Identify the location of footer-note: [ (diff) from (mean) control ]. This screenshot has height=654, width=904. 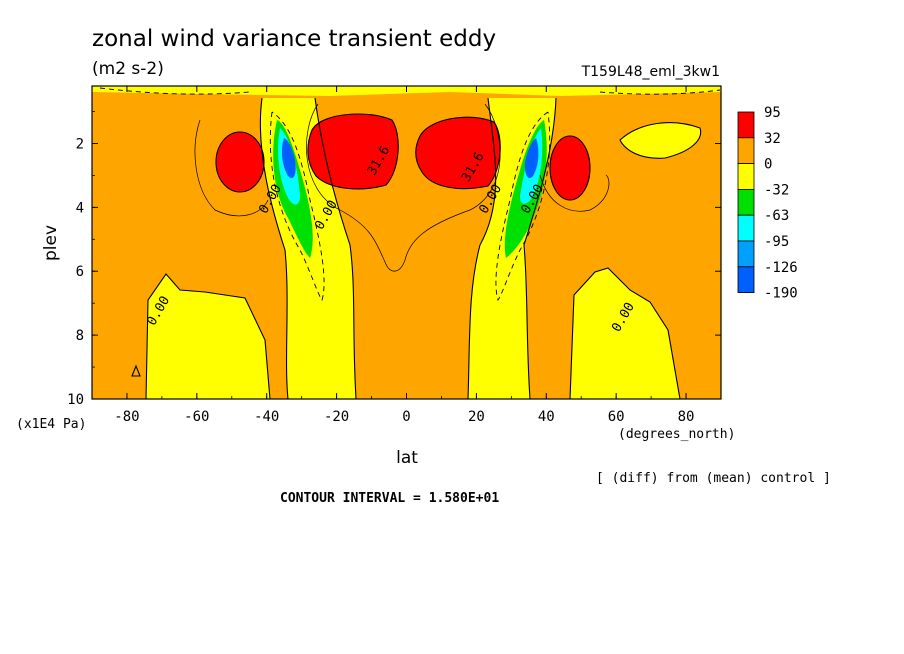
(713, 478).